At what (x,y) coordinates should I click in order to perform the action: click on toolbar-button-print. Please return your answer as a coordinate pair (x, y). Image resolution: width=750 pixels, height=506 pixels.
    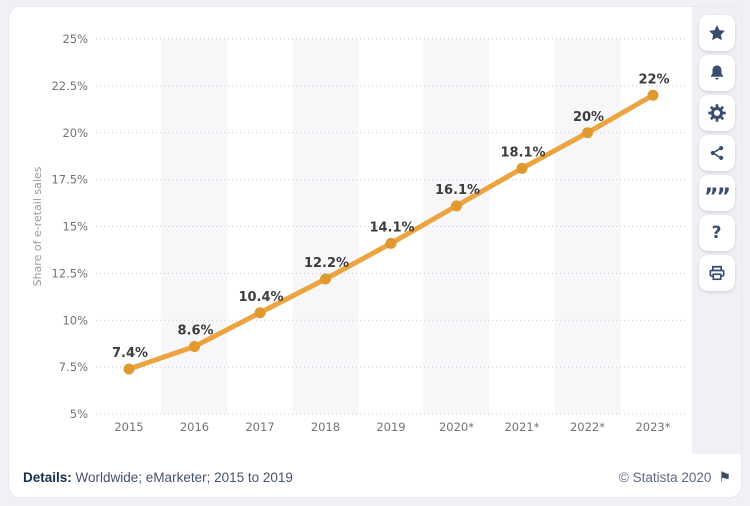
    Looking at the image, I should click on (716, 273).